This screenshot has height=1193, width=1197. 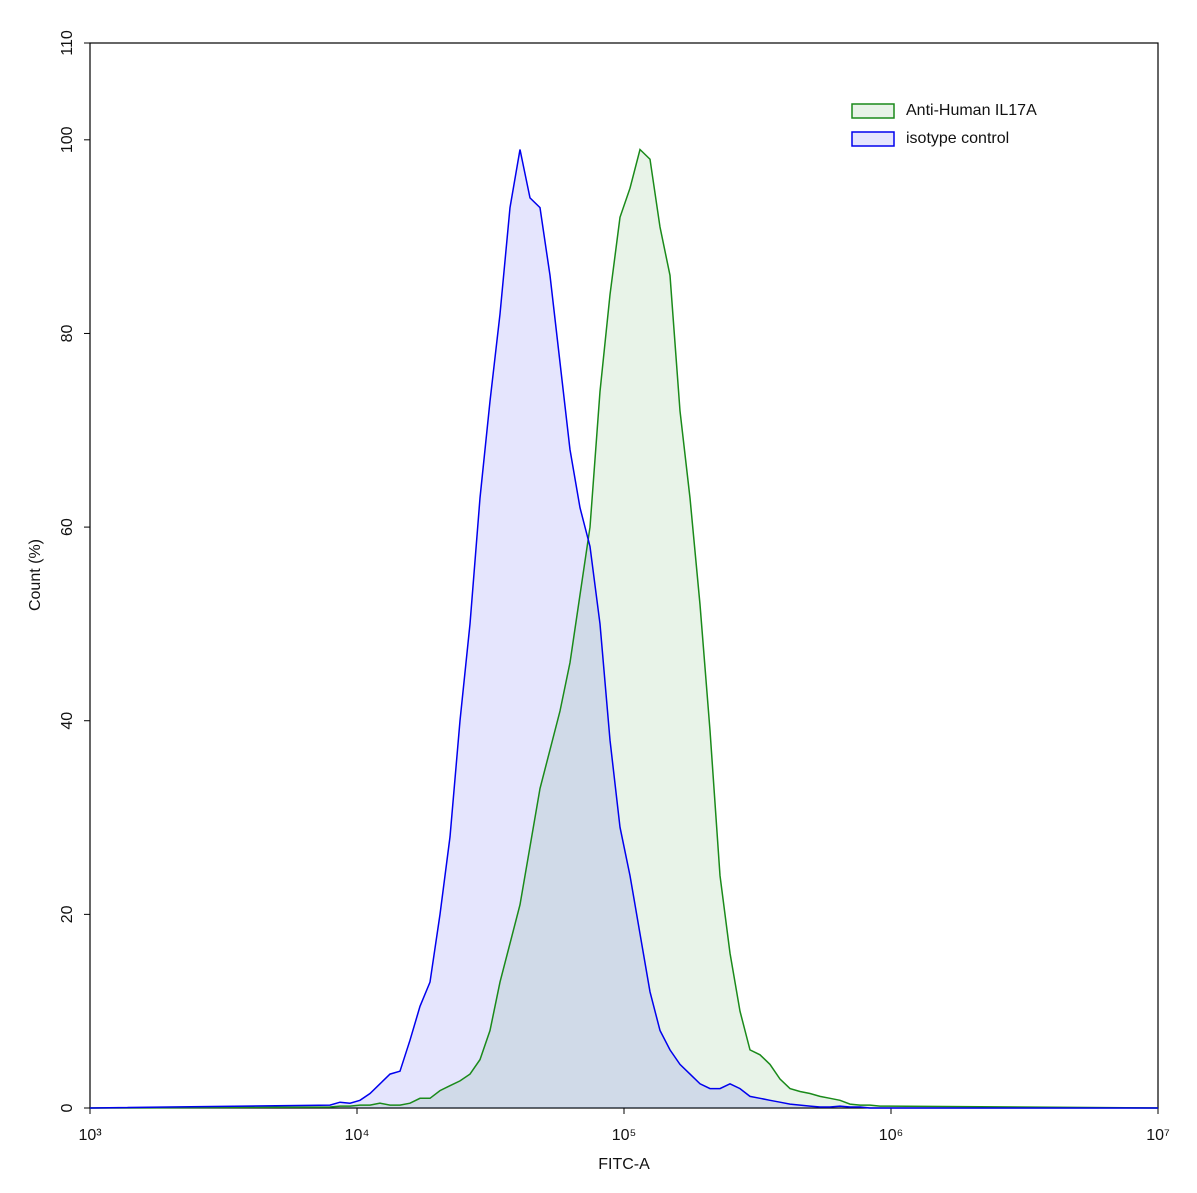 What do you see at coordinates (67, 527) in the screenshot?
I see `y-tick-label: 60` at bounding box center [67, 527].